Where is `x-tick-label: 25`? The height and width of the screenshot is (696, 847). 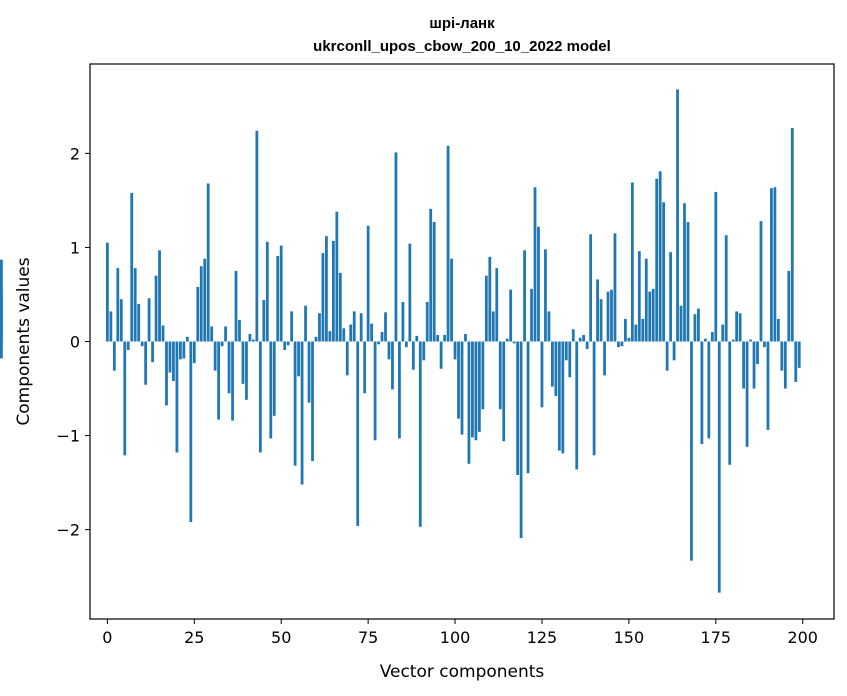 x-tick-label: 25 is located at coordinates (194, 637).